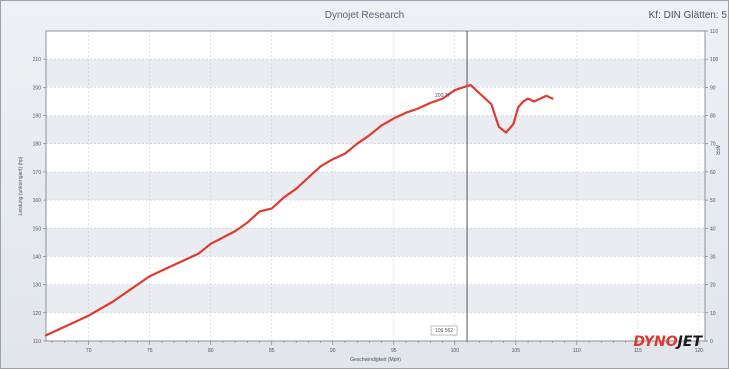  What do you see at coordinates (638, 351) in the screenshot?
I see `x-tick-label: 115` at bounding box center [638, 351].